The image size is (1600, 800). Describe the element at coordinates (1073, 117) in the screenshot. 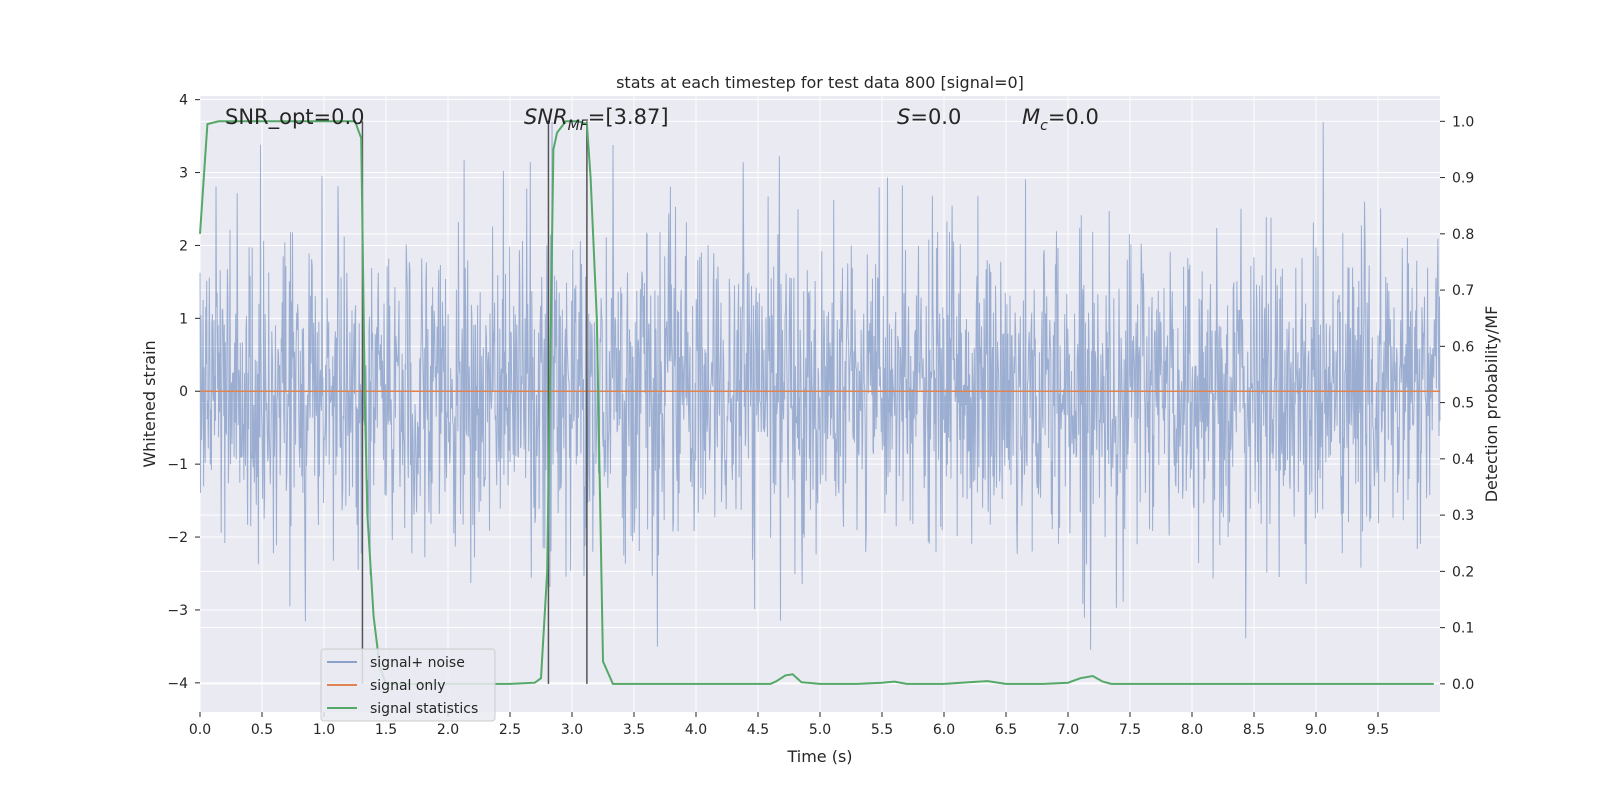

I see `mc-value: =0.0` at that location.